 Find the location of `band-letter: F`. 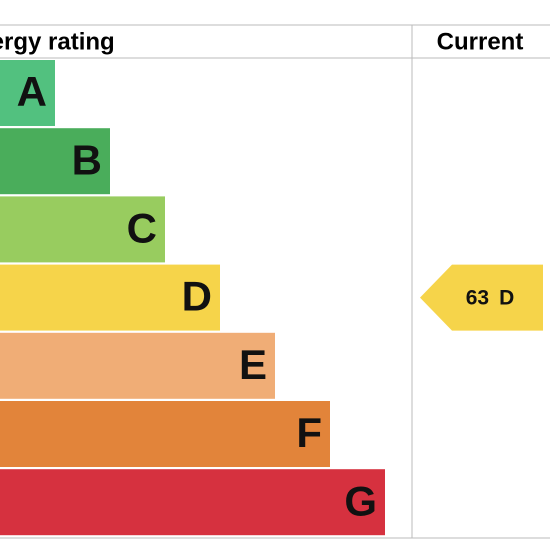

band-letter: F is located at coordinates (309, 432).